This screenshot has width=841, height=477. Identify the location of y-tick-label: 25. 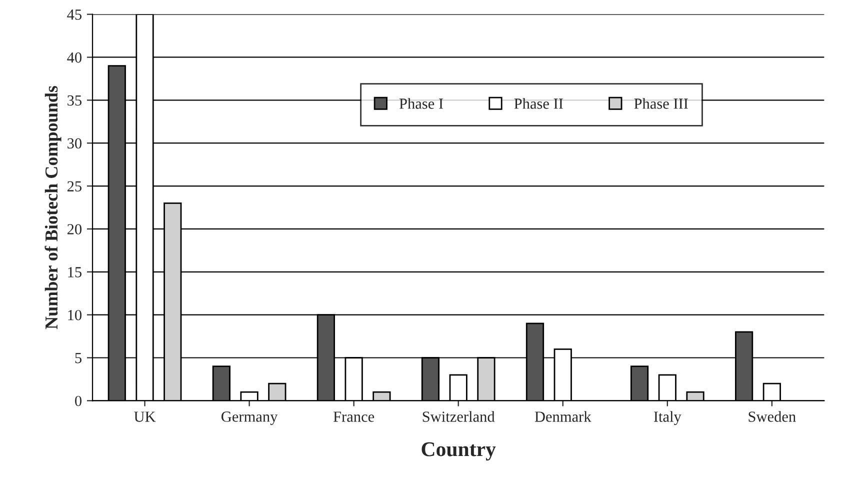
(74, 186).